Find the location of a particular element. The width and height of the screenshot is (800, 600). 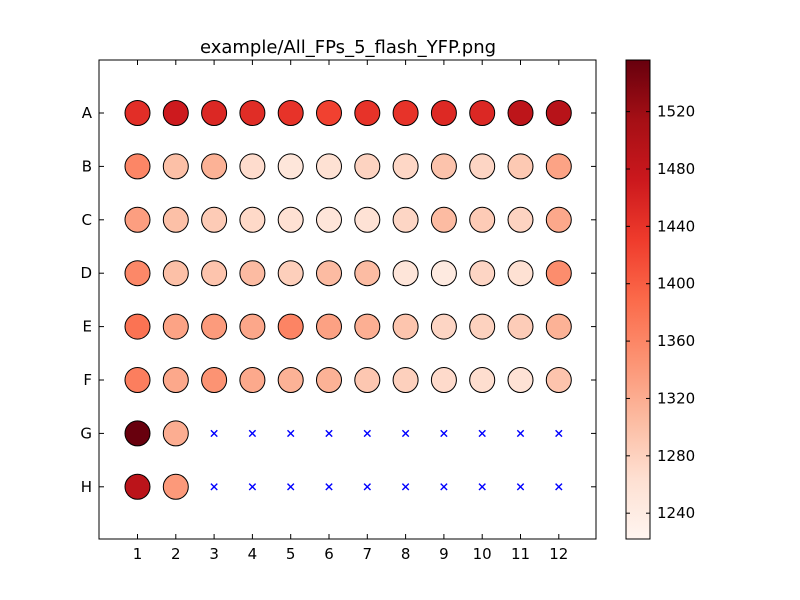

well-F2 is located at coordinates (175, 380).